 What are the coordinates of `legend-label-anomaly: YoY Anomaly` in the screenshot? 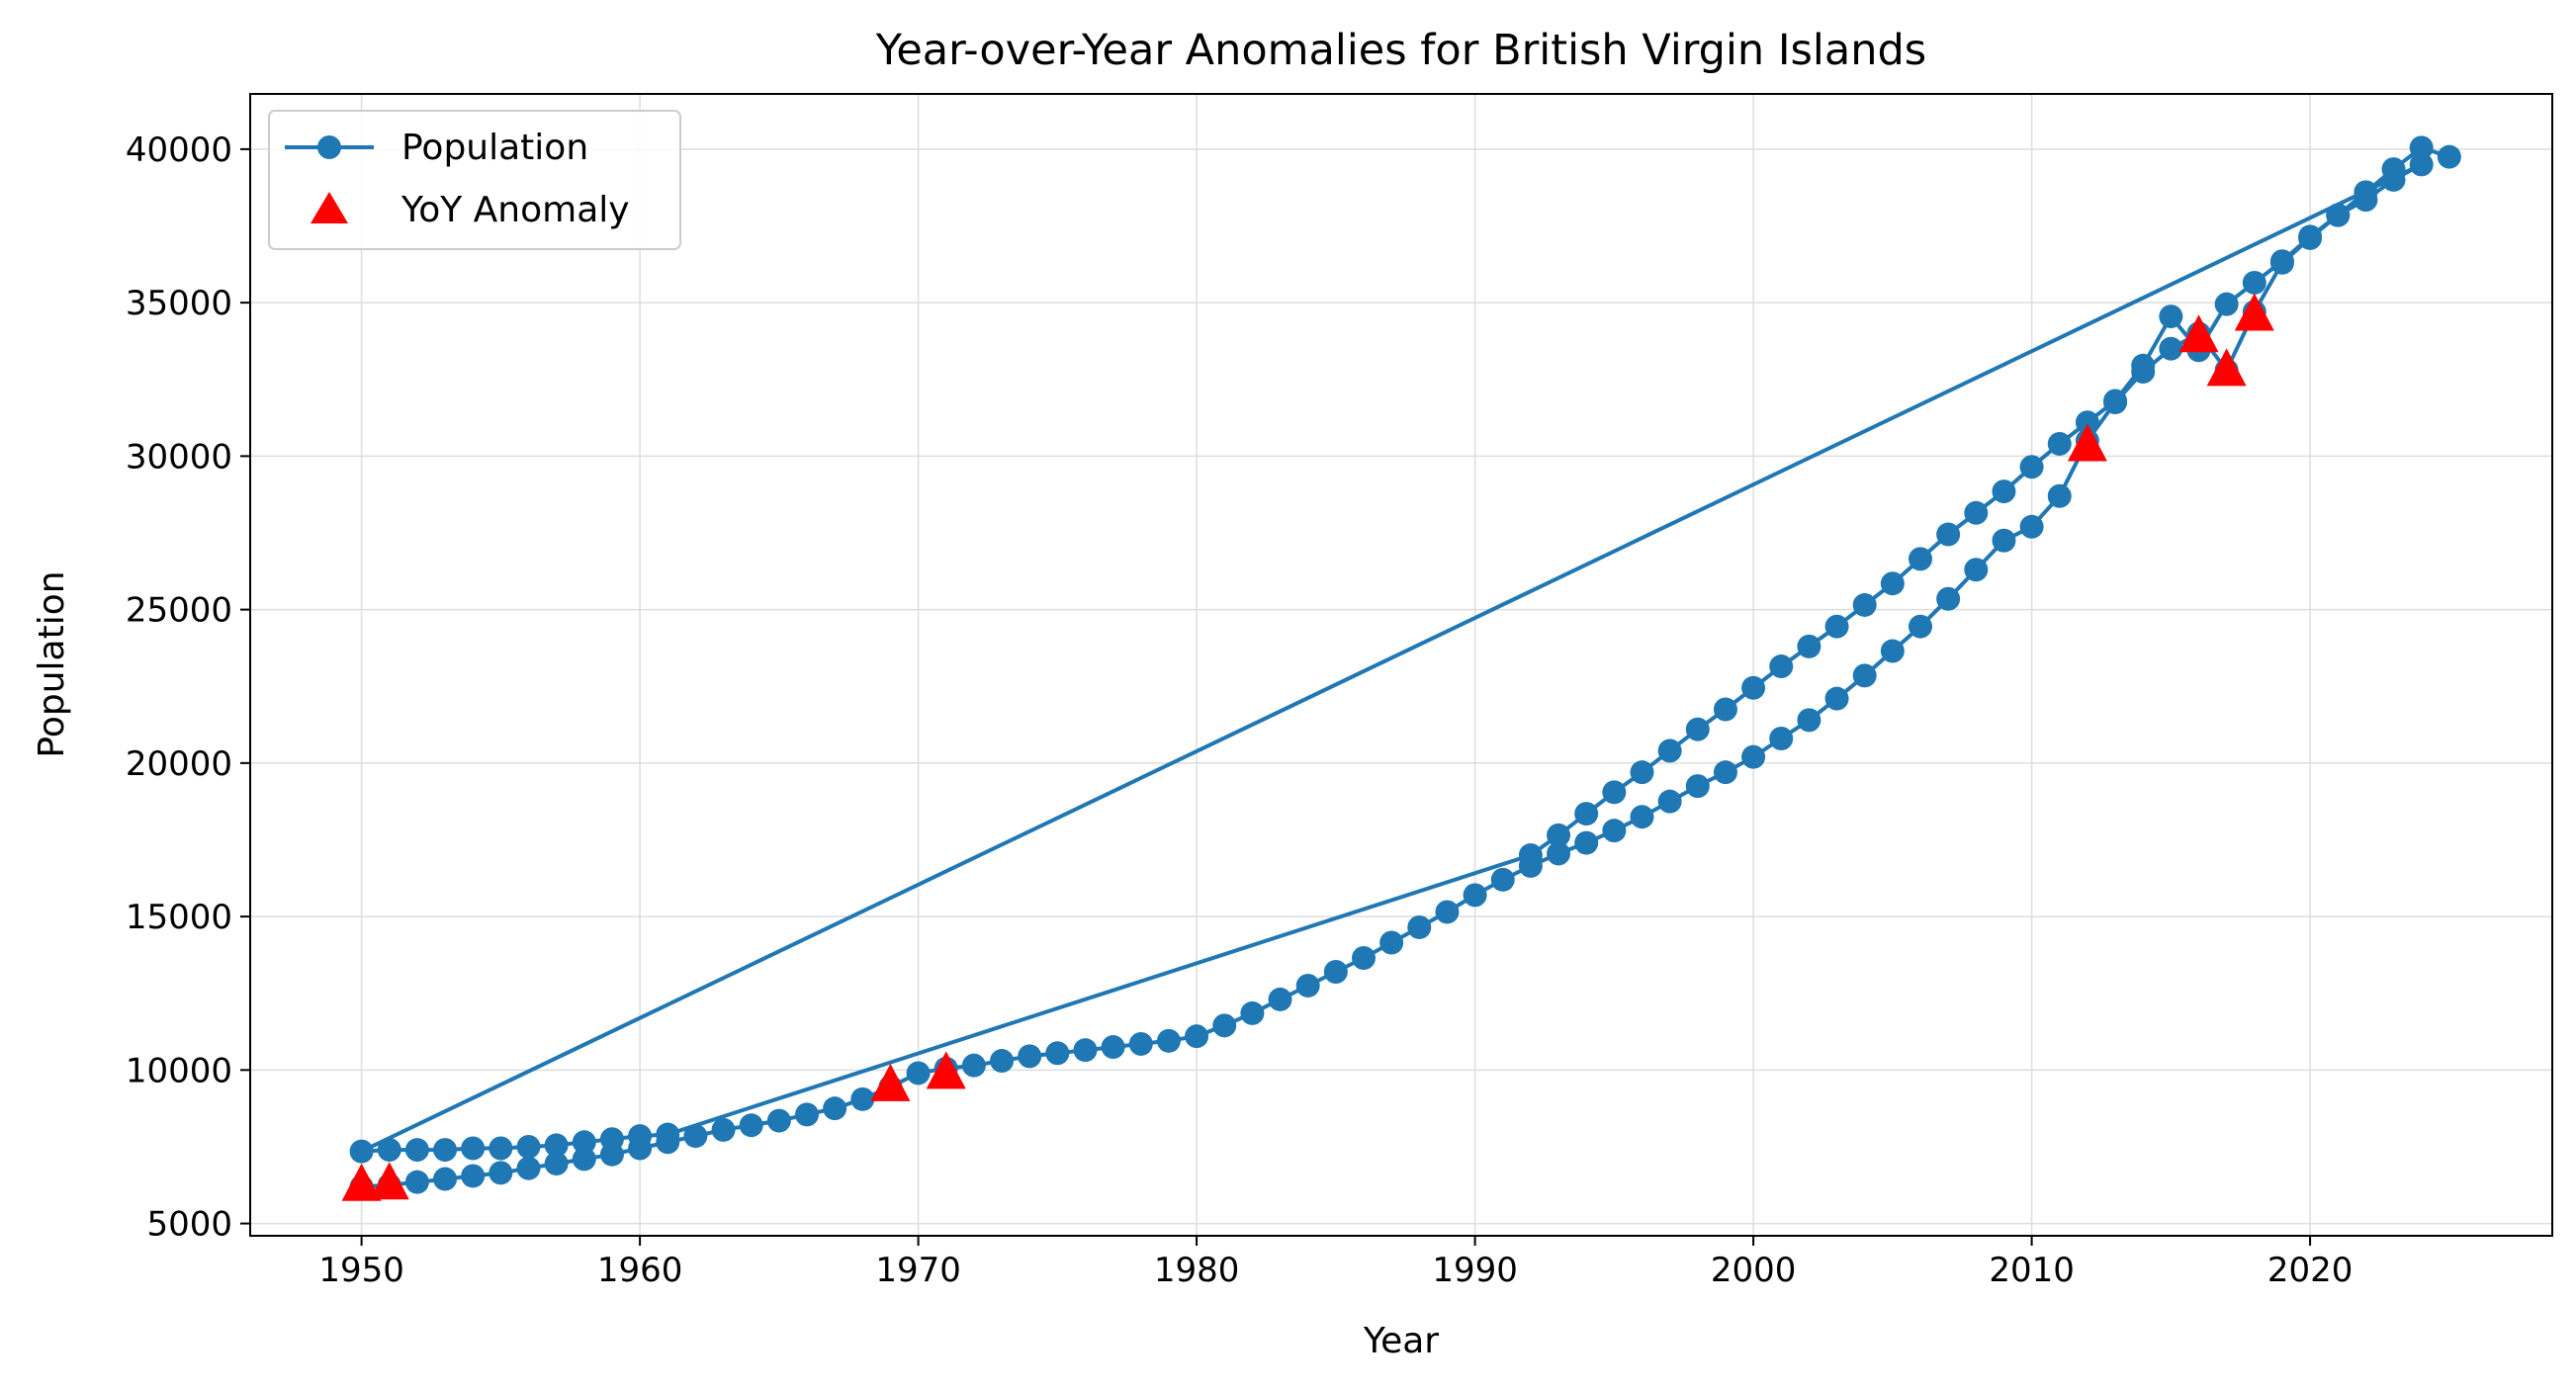 It's located at (515, 210).